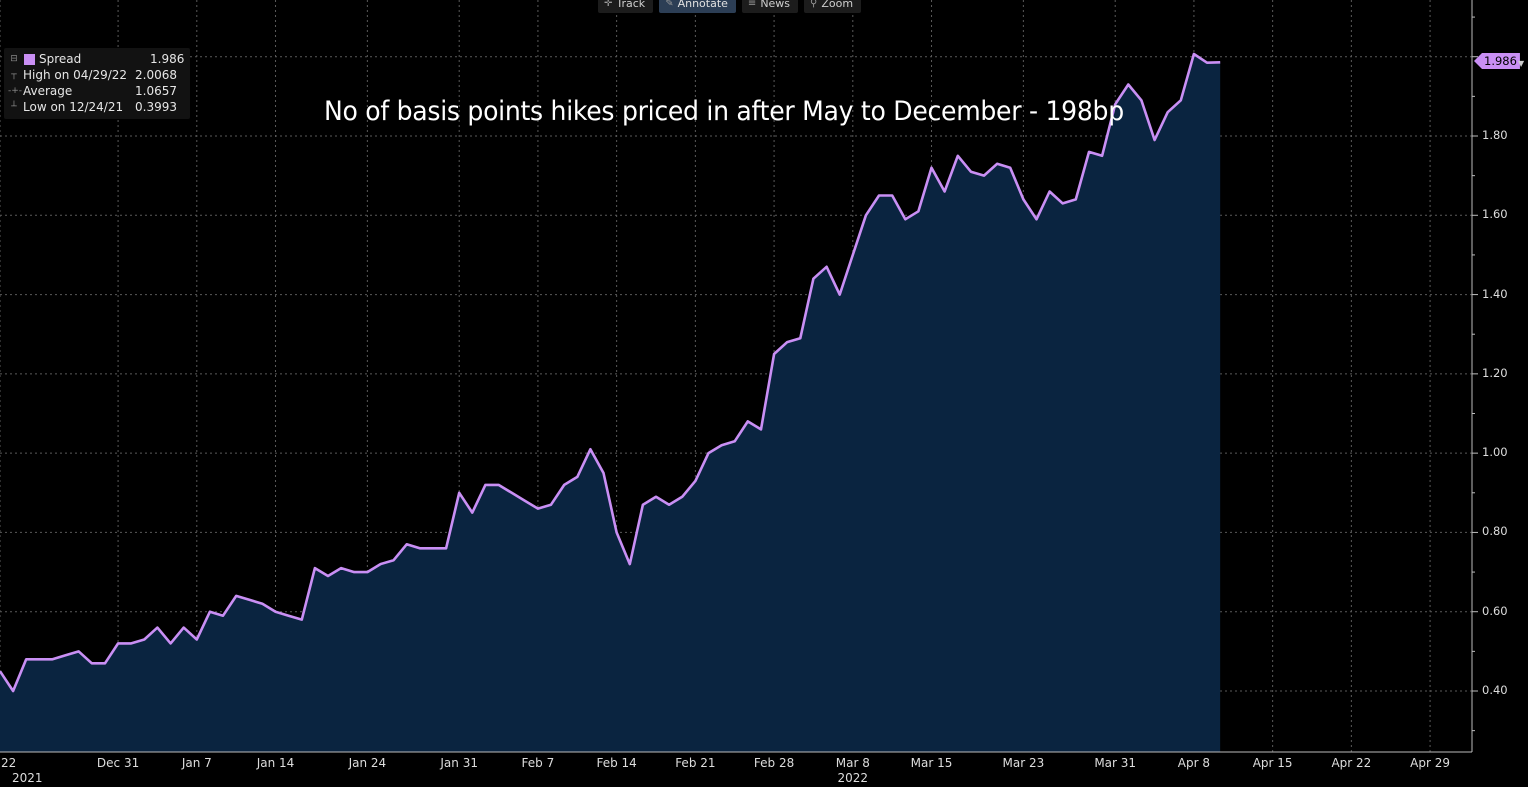 This screenshot has height=787, width=1528. What do you see at coordinates (1495, 293) in the screenshot?
I see `y-tick-label: 1.40` at bounding box center [1495, 293].